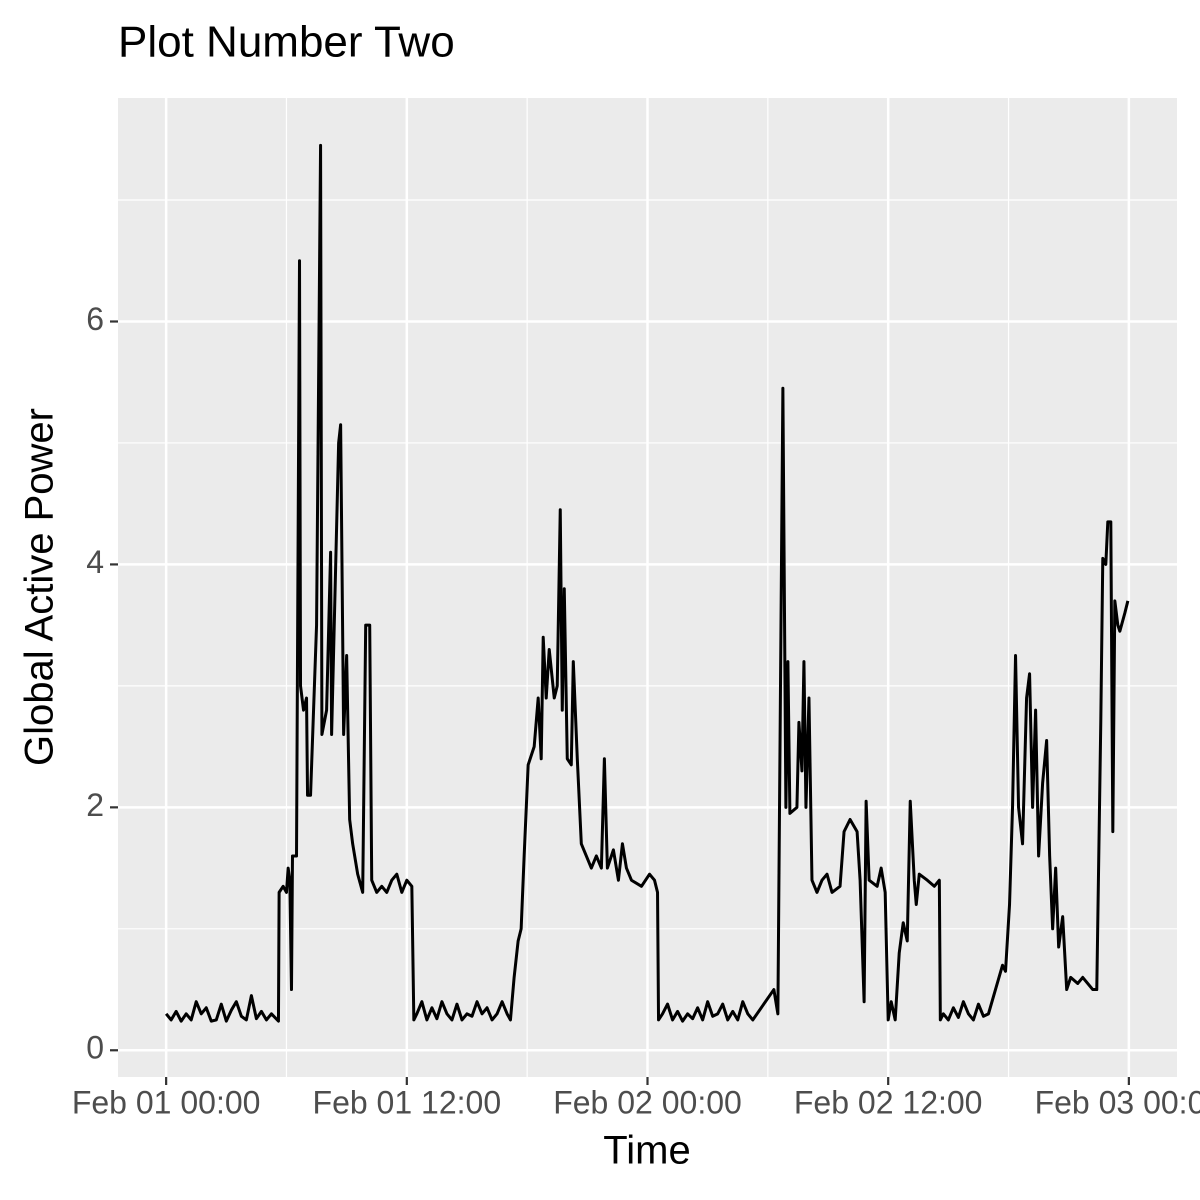 Image resolution: width=1200 pixels, height=1200 pixels. Describe the element at coordinates (407, 1102) in the screenshot. I see `x-tick-label: Feb 01 12:00` at that location.